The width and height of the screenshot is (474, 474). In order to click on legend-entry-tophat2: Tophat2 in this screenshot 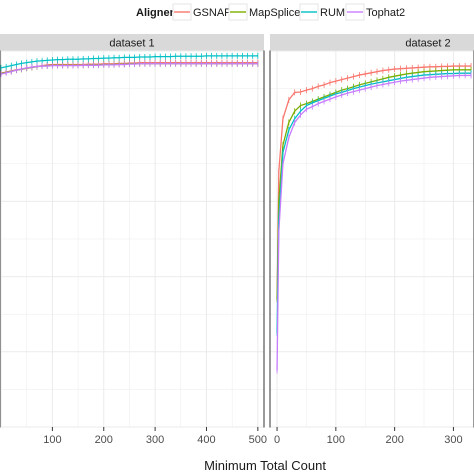, I will do `click(375, 12)`.